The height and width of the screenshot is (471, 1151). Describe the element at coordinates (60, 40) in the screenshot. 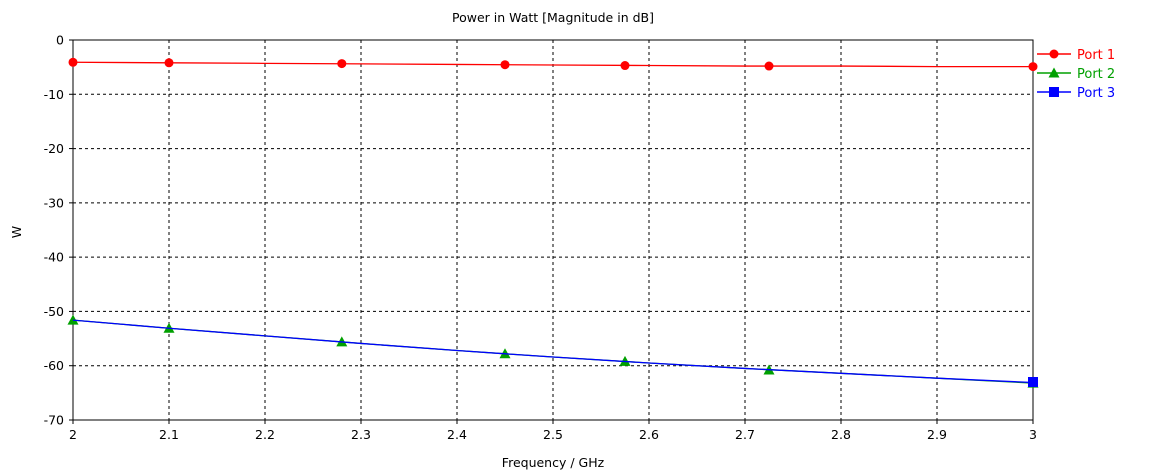

I see `y-tick-label: 0` at that location.